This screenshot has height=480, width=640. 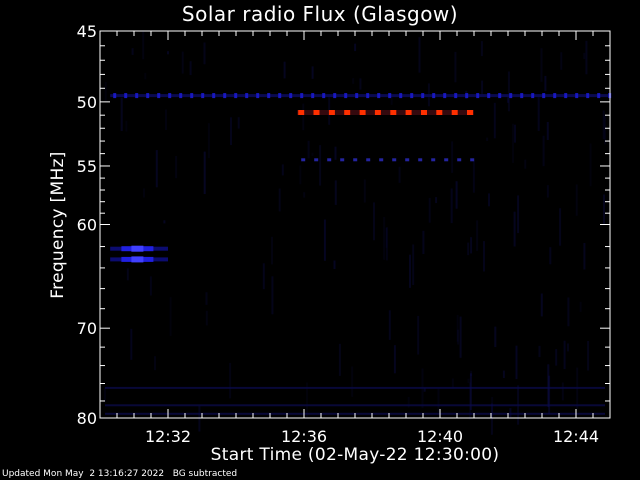 What do you see at coordinates (304, 436) in the screenshot?
I see `x-tick-label: 12:36` at bounding box center [304, 436].